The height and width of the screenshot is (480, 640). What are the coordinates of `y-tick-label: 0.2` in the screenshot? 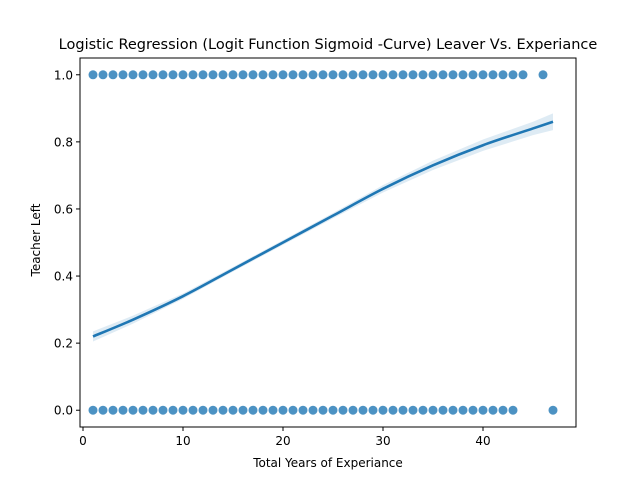 It's located at (63, 344).